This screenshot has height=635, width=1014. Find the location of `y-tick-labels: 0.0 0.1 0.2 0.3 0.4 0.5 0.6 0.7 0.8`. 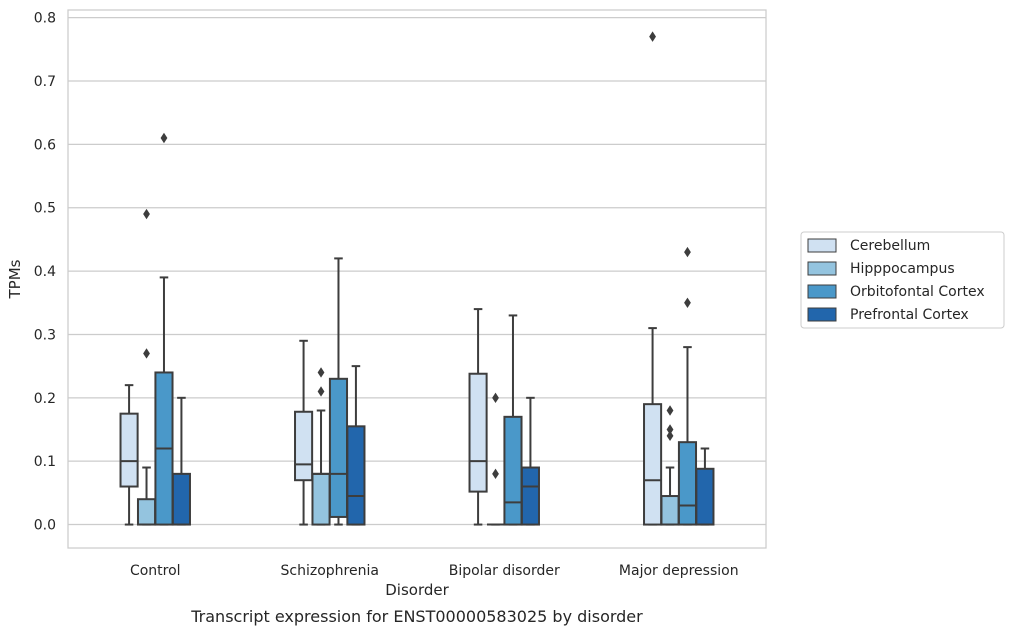

y-tick-labels: 0.0 0.1 0.2 0.3 0.4 0.5 0.6 0.7 0.8 is located at coordinates (45, 272).